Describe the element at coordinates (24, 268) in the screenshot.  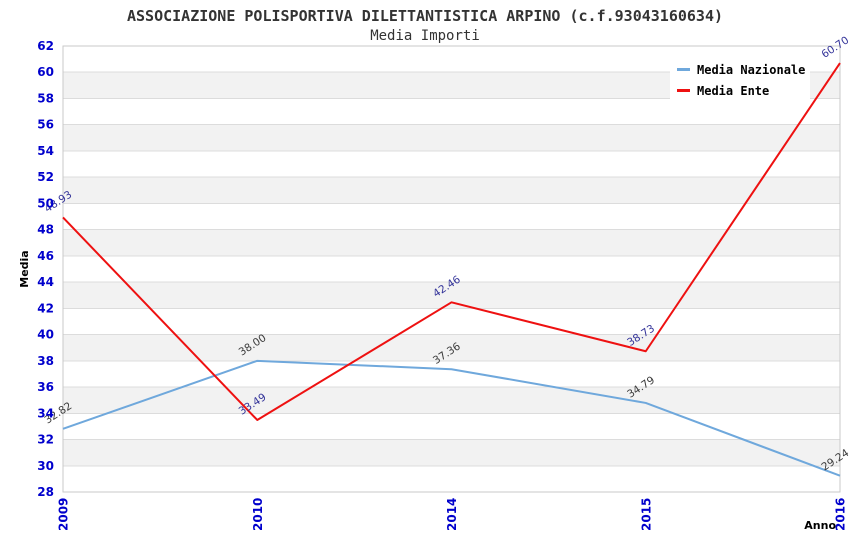
I see `y-axis-title: Media` at that location.